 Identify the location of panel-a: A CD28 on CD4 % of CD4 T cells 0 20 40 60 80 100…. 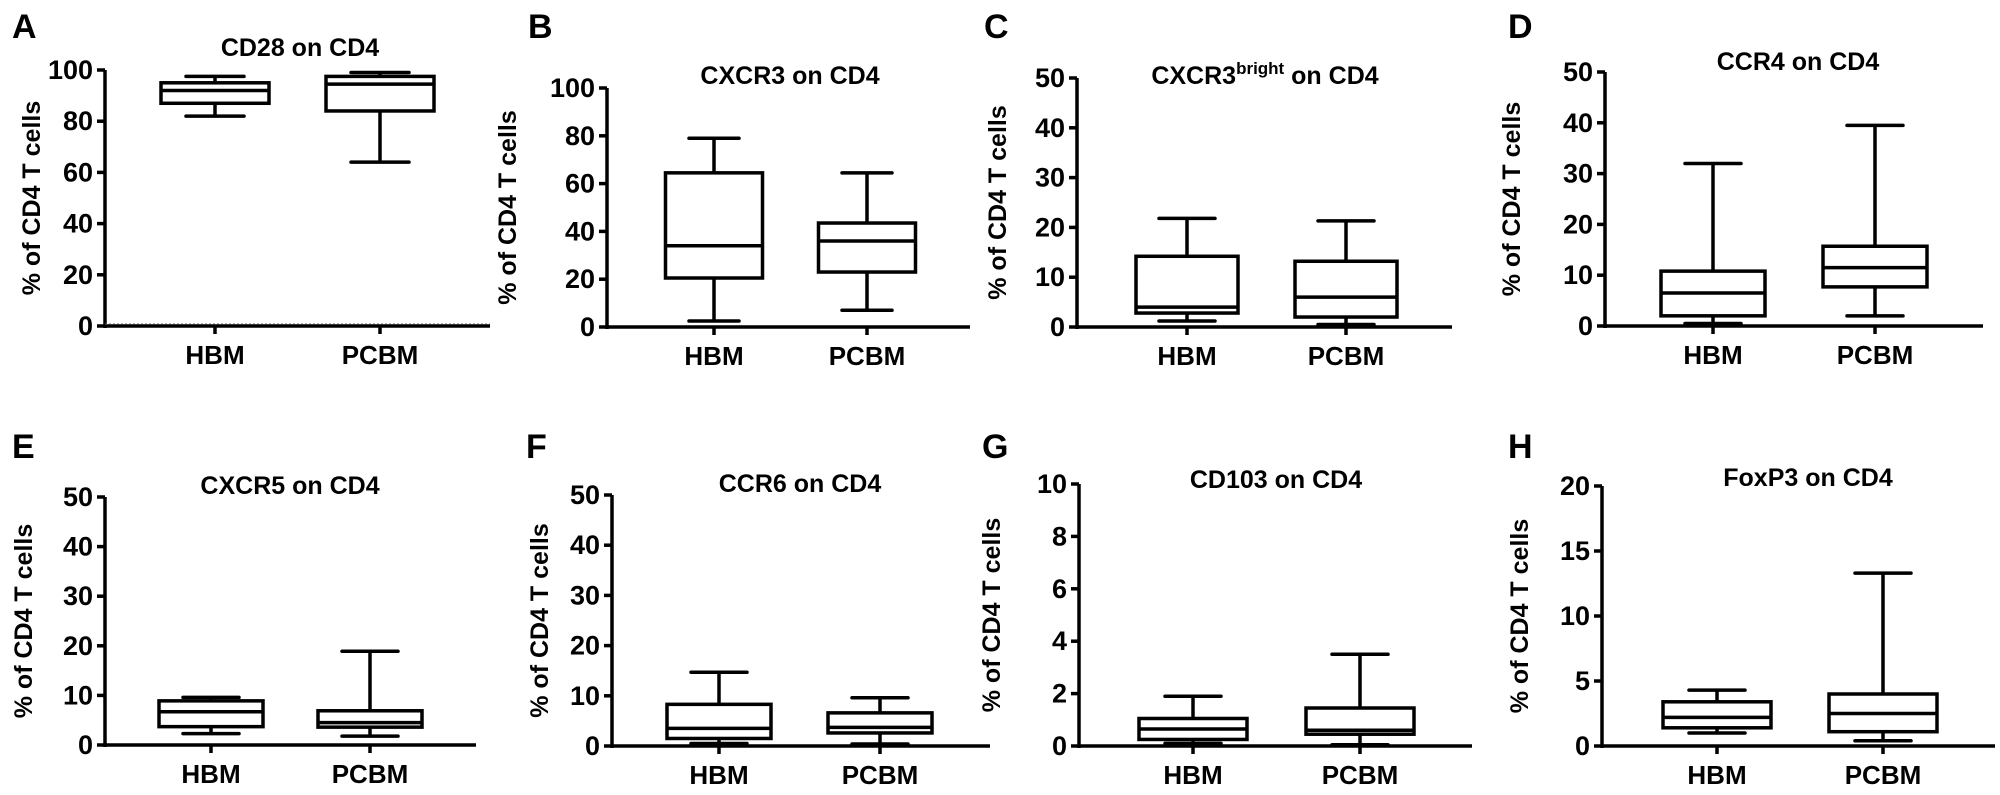
(251, 189).